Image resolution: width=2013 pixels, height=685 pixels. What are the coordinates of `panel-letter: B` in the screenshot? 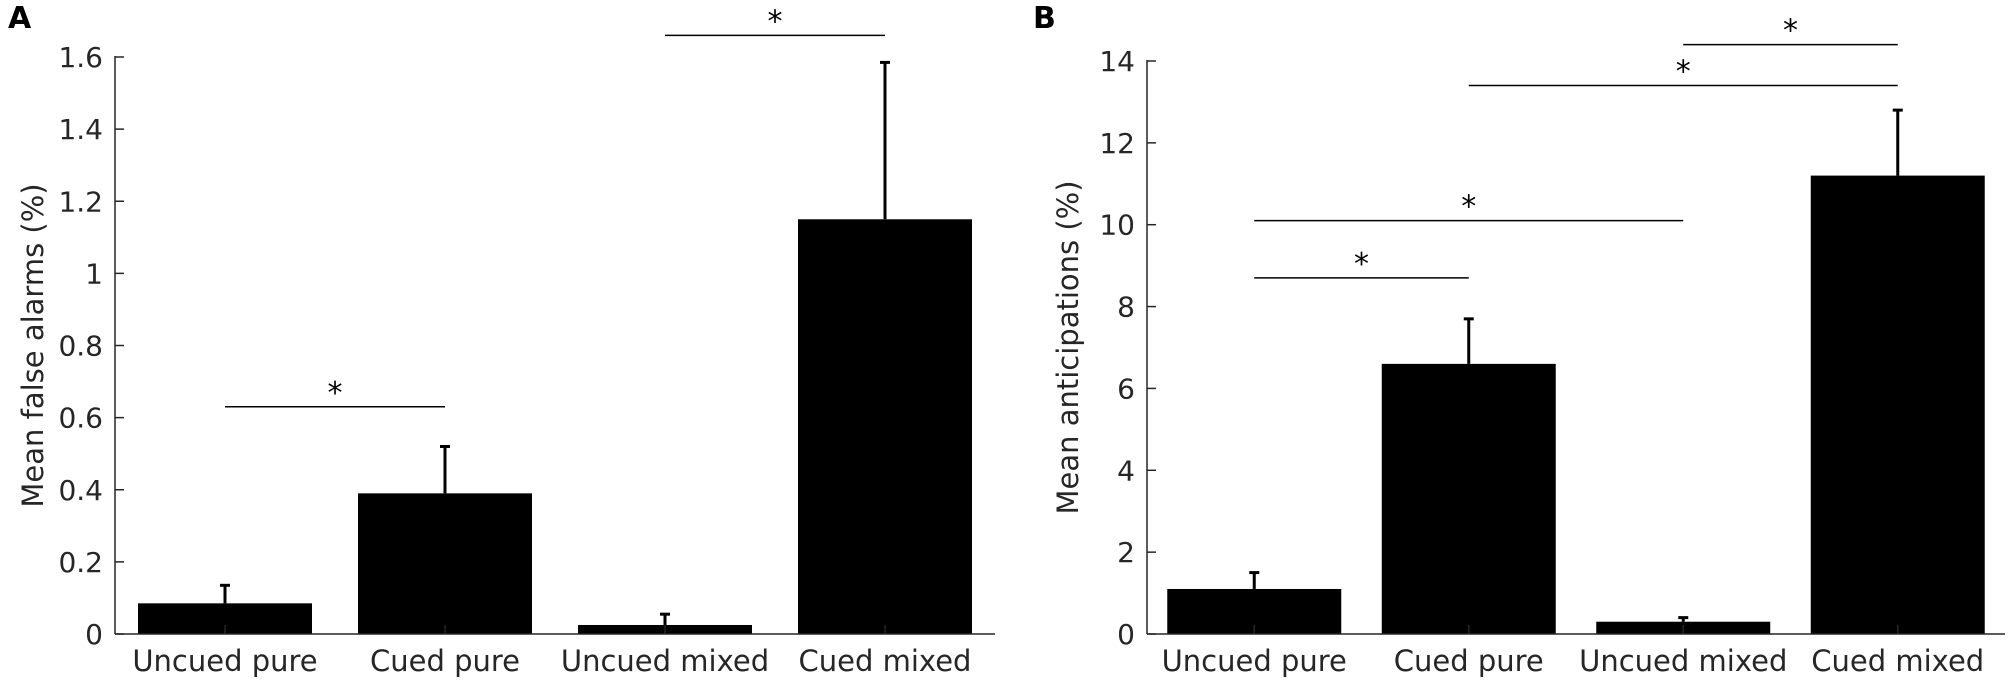 It's located at (1044, 18).